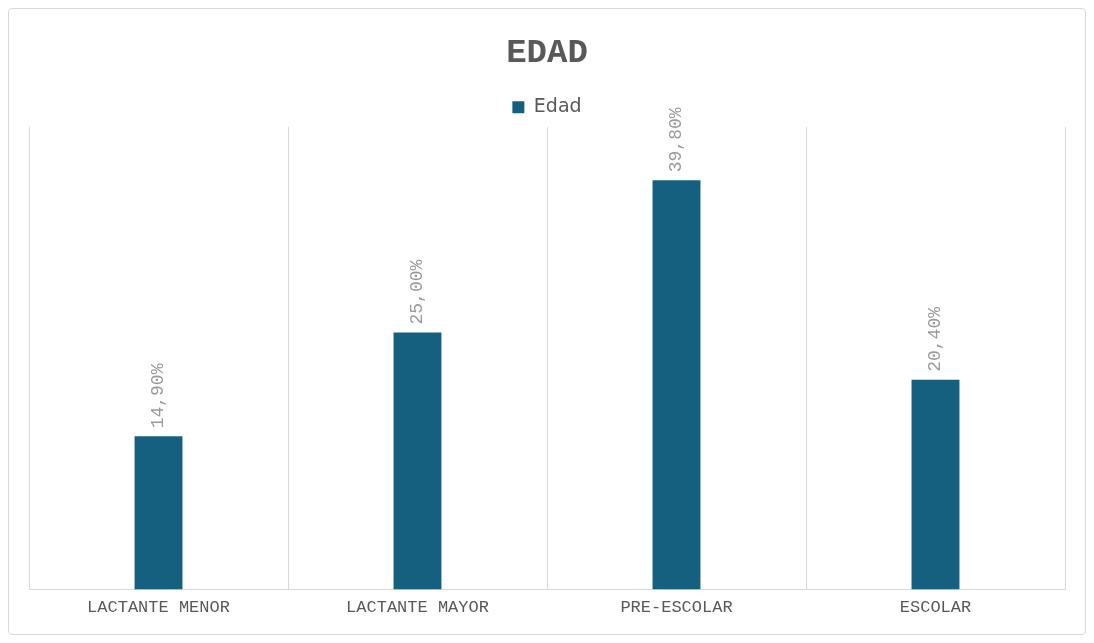 Image resolution: width=1094 pixels, height=643 pixels. What do you see at coordinates (935, 339) in the screenshot?
I see `data-label: 20,40%` at bounding box center [935, 339].